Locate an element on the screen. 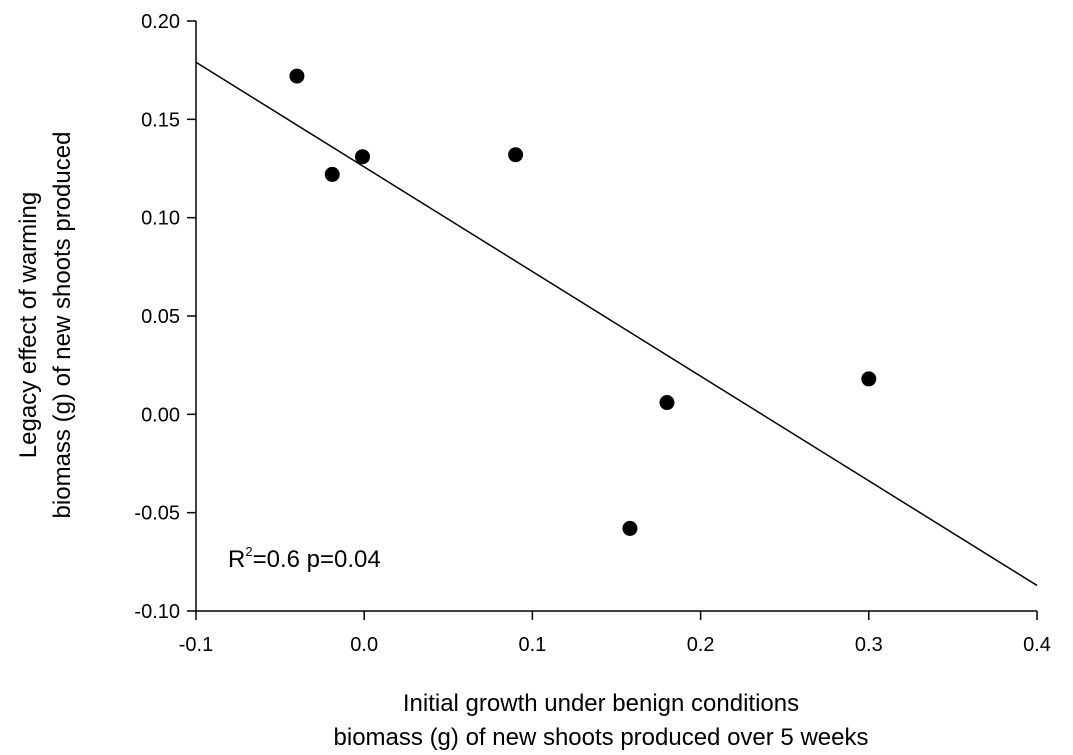 The width and height of the screenshot is (1073, 755). y-tick-label: 0.20 is located at coordinates (160, 22).